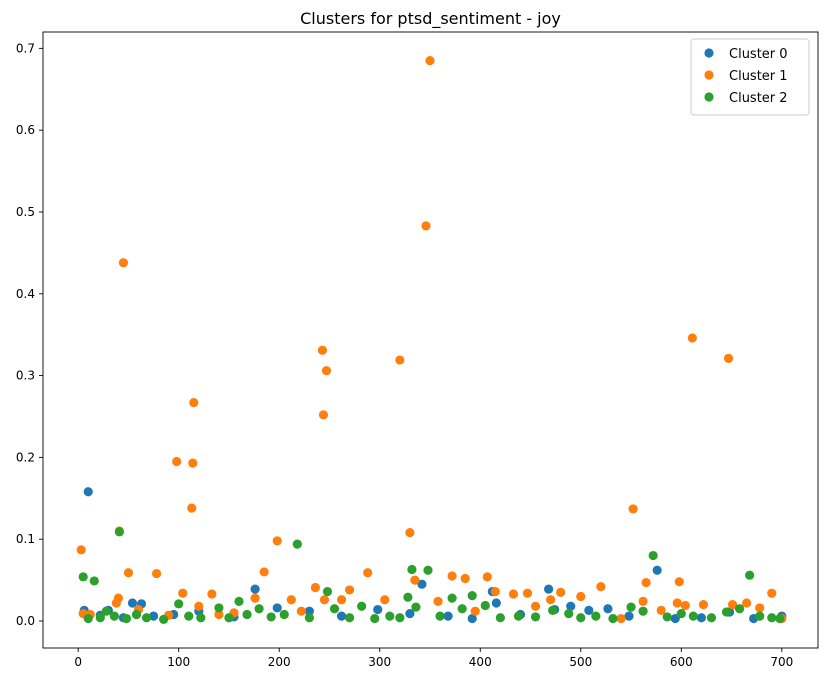 This screenshot has width=826, height=682. Describe the element at coordinates (580, 662) in the screenshot. I see `x-tick-label: 500` at that location.